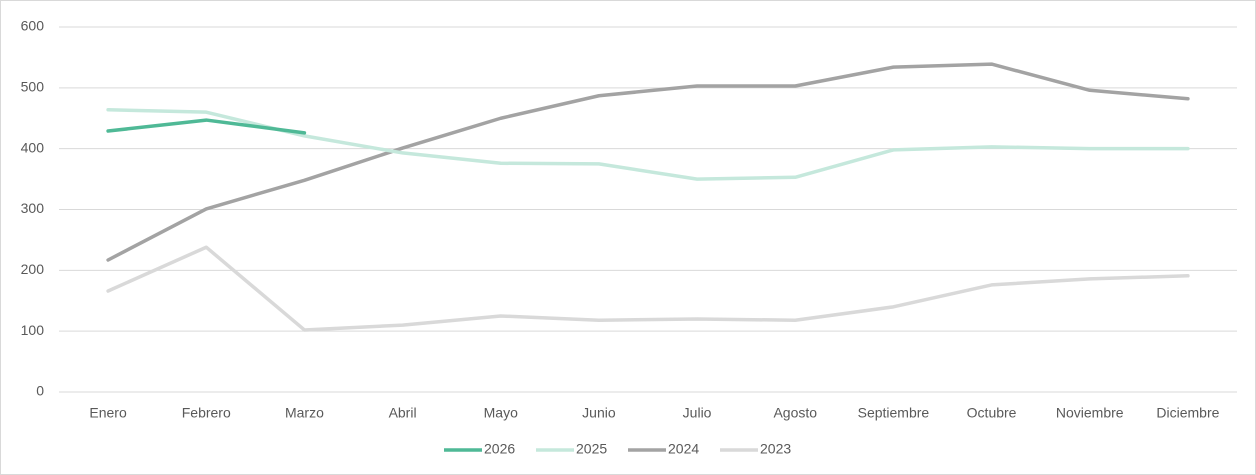 The height and width of the screenshot is (475, 1256). I want to click on y-tick-label: 500, so click(33, 87).